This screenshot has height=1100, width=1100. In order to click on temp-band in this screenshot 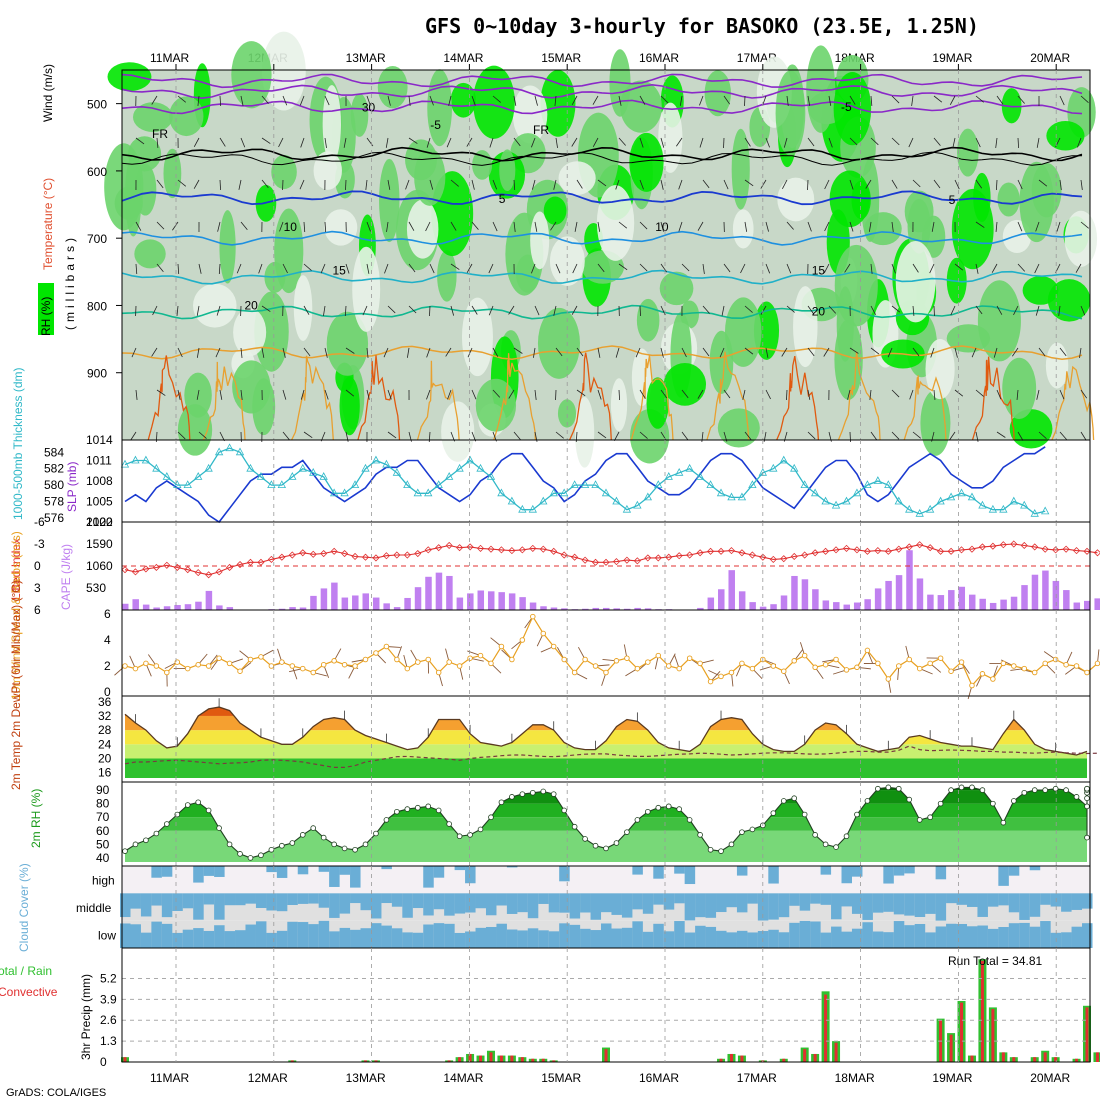, I will do `click(606, 737)`.